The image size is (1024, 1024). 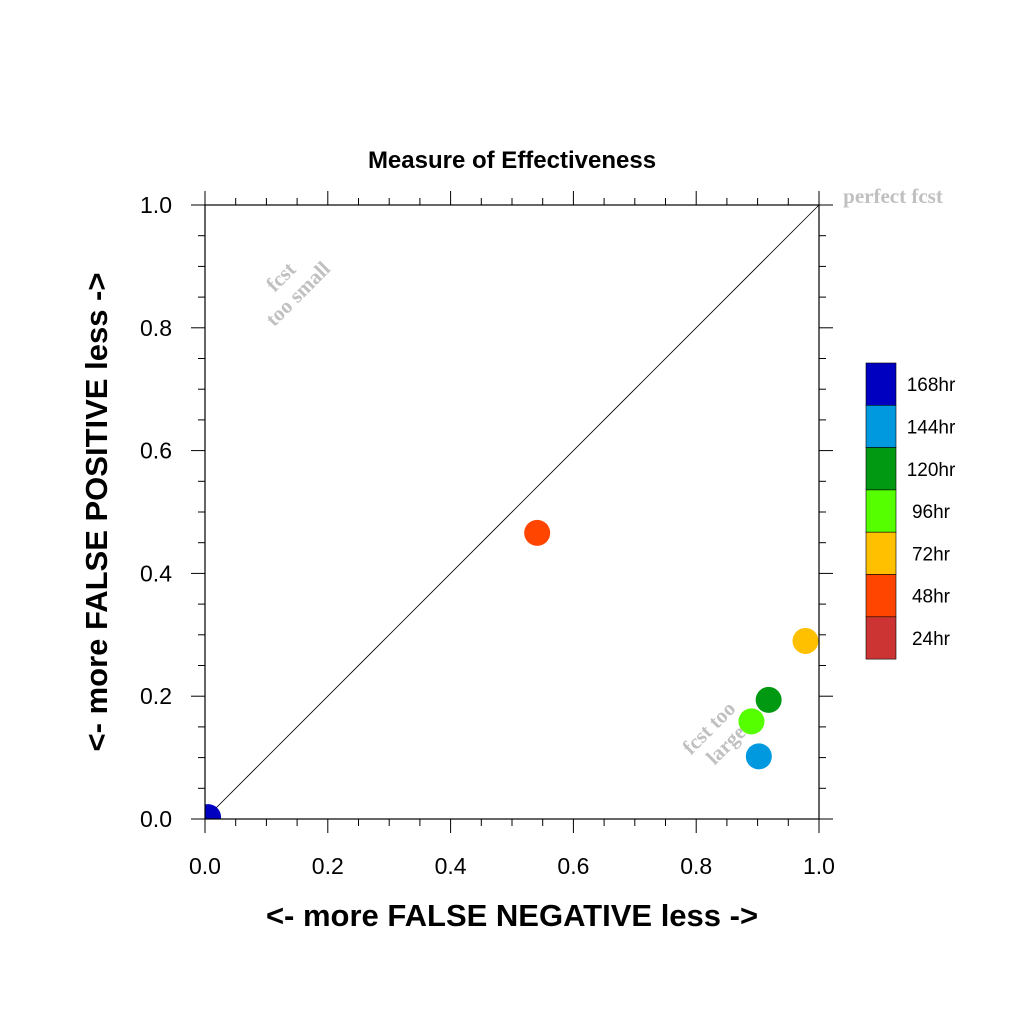 What do you see at coordinates (156, 819) in the screenshot?
I see `y-tick-label: 0.0` at bounding box center [156, 819].